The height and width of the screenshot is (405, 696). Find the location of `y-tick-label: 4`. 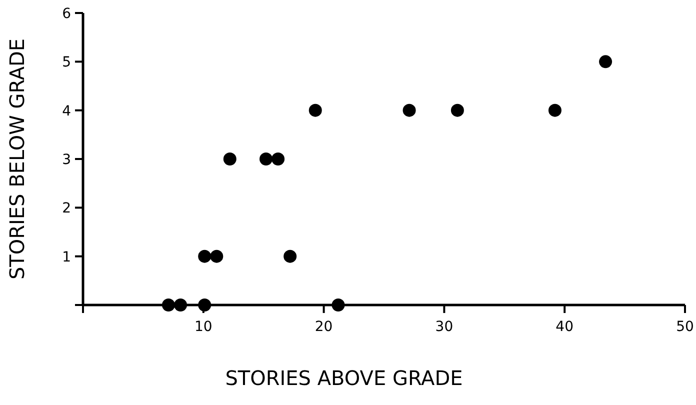

y-tick-label: 4 is located at coordinates (67, 111).